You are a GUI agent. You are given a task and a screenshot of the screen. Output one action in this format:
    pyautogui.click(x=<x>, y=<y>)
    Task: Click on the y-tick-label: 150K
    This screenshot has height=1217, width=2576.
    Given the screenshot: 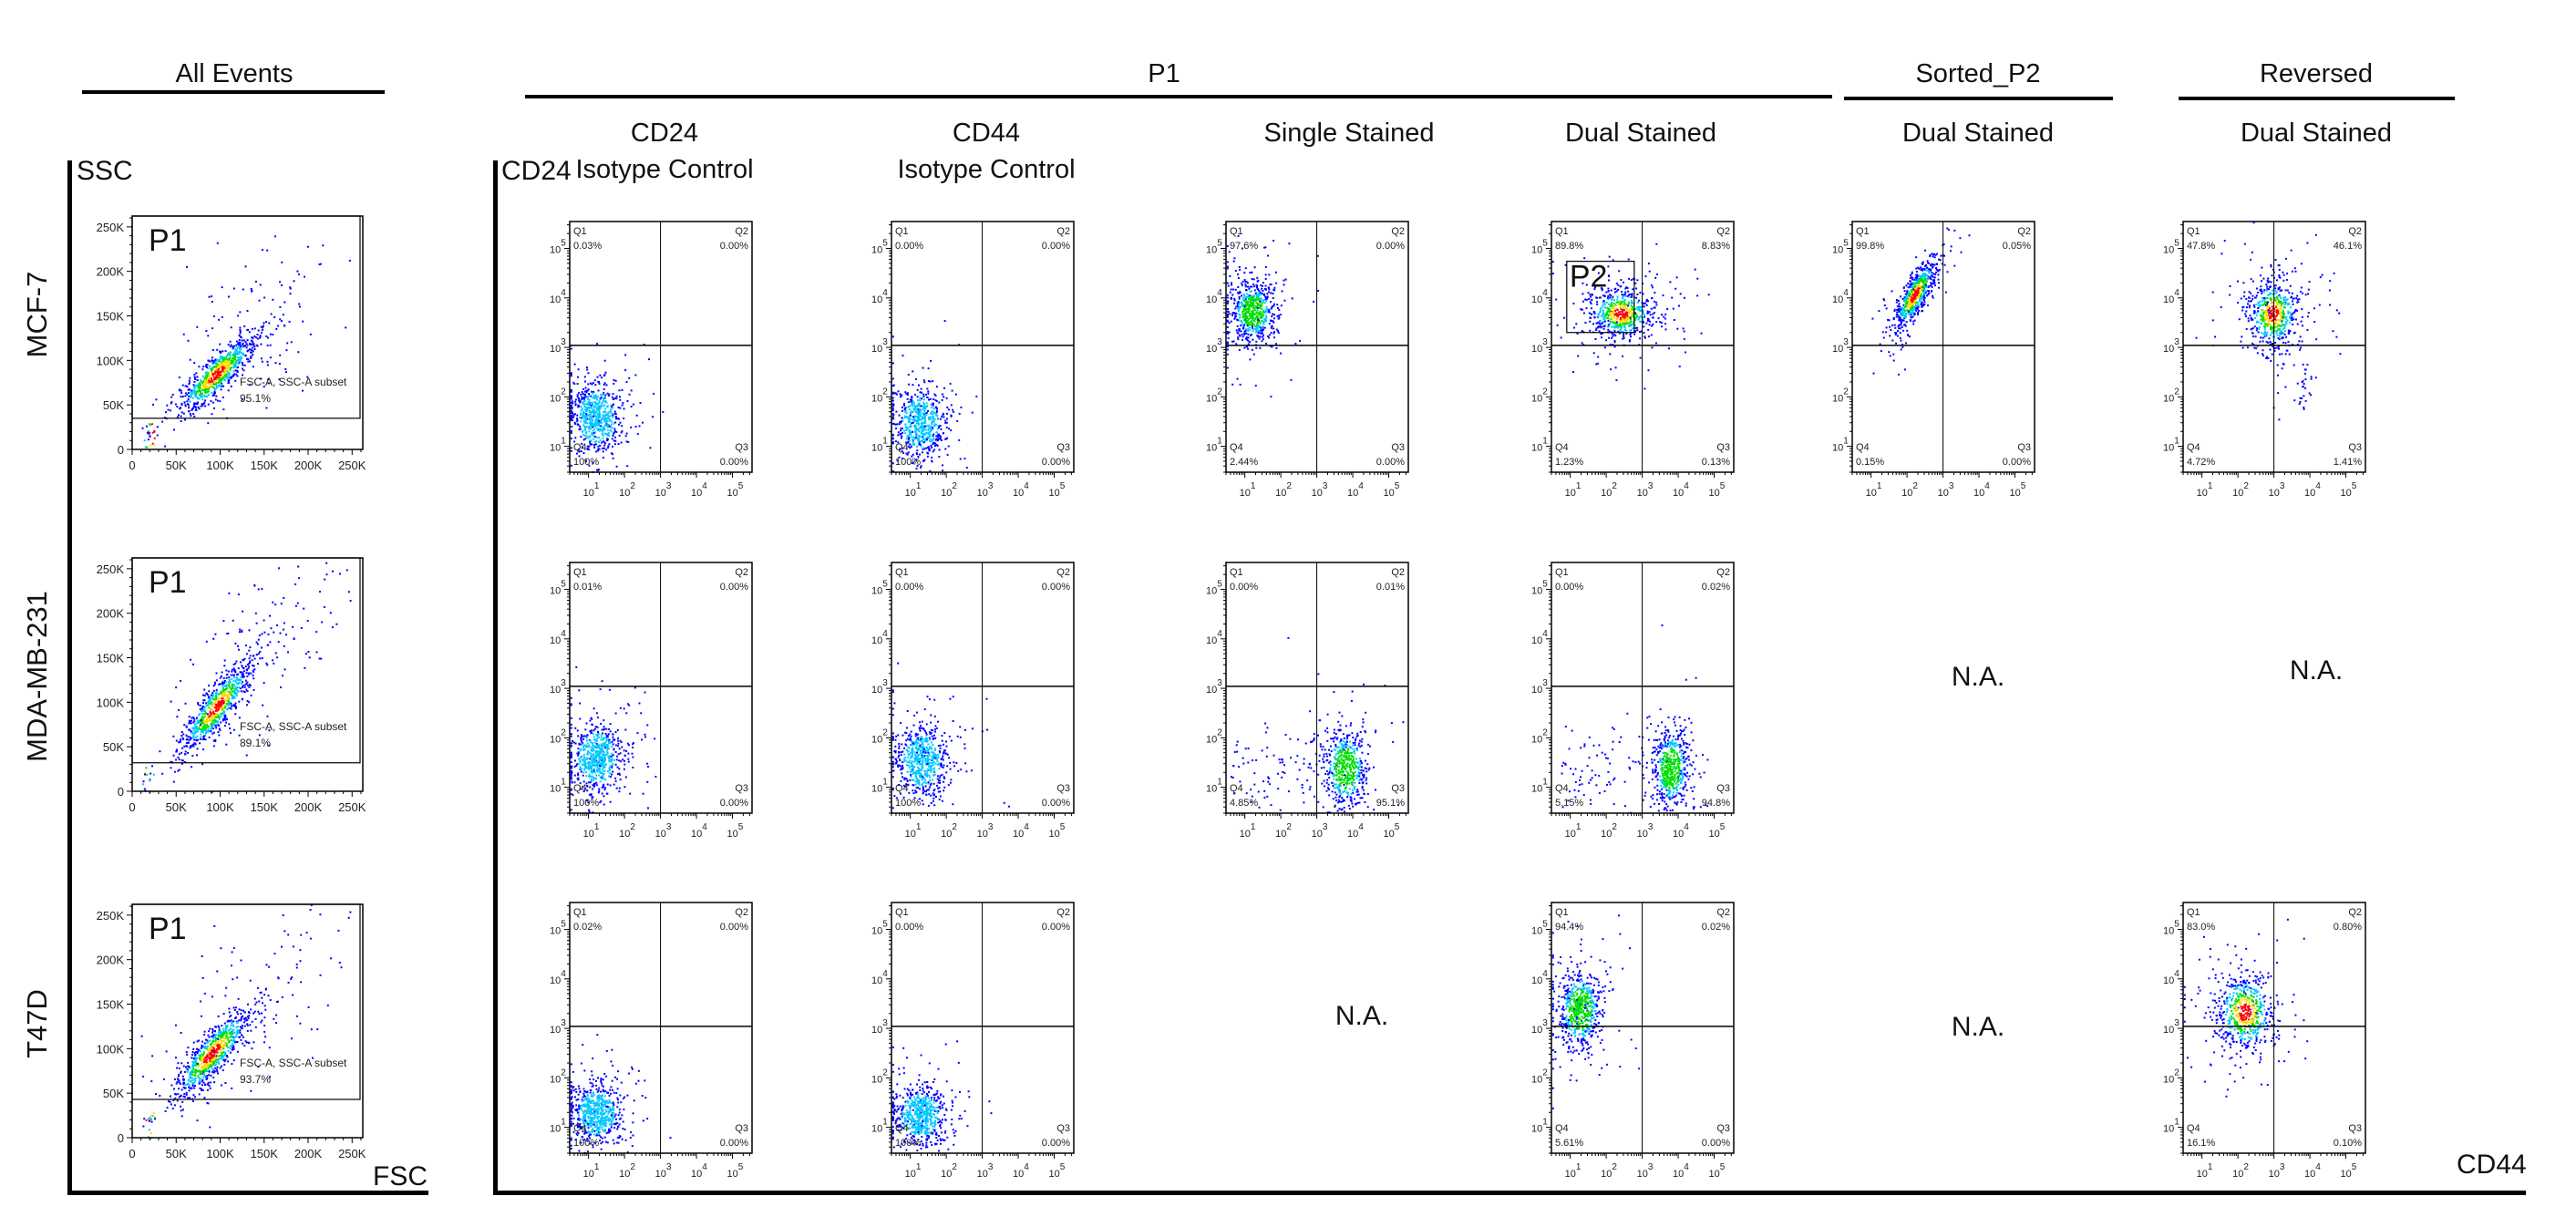 What is the action you would take?
    pyautogui.click(x=111, y=658)
    